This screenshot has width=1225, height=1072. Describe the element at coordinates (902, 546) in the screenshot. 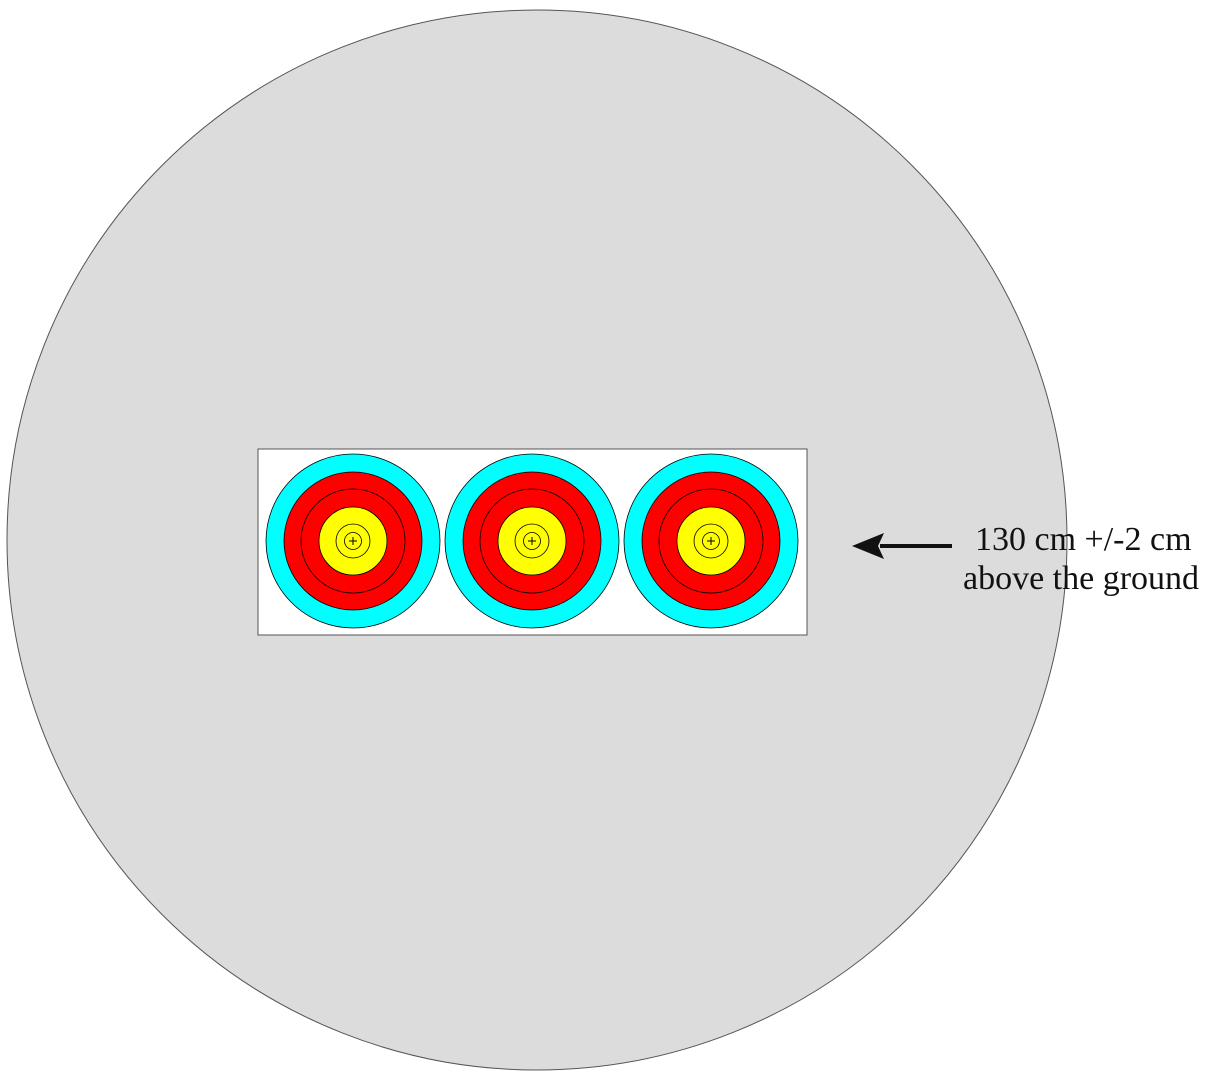

I see `left-arrow-icon` at that location.